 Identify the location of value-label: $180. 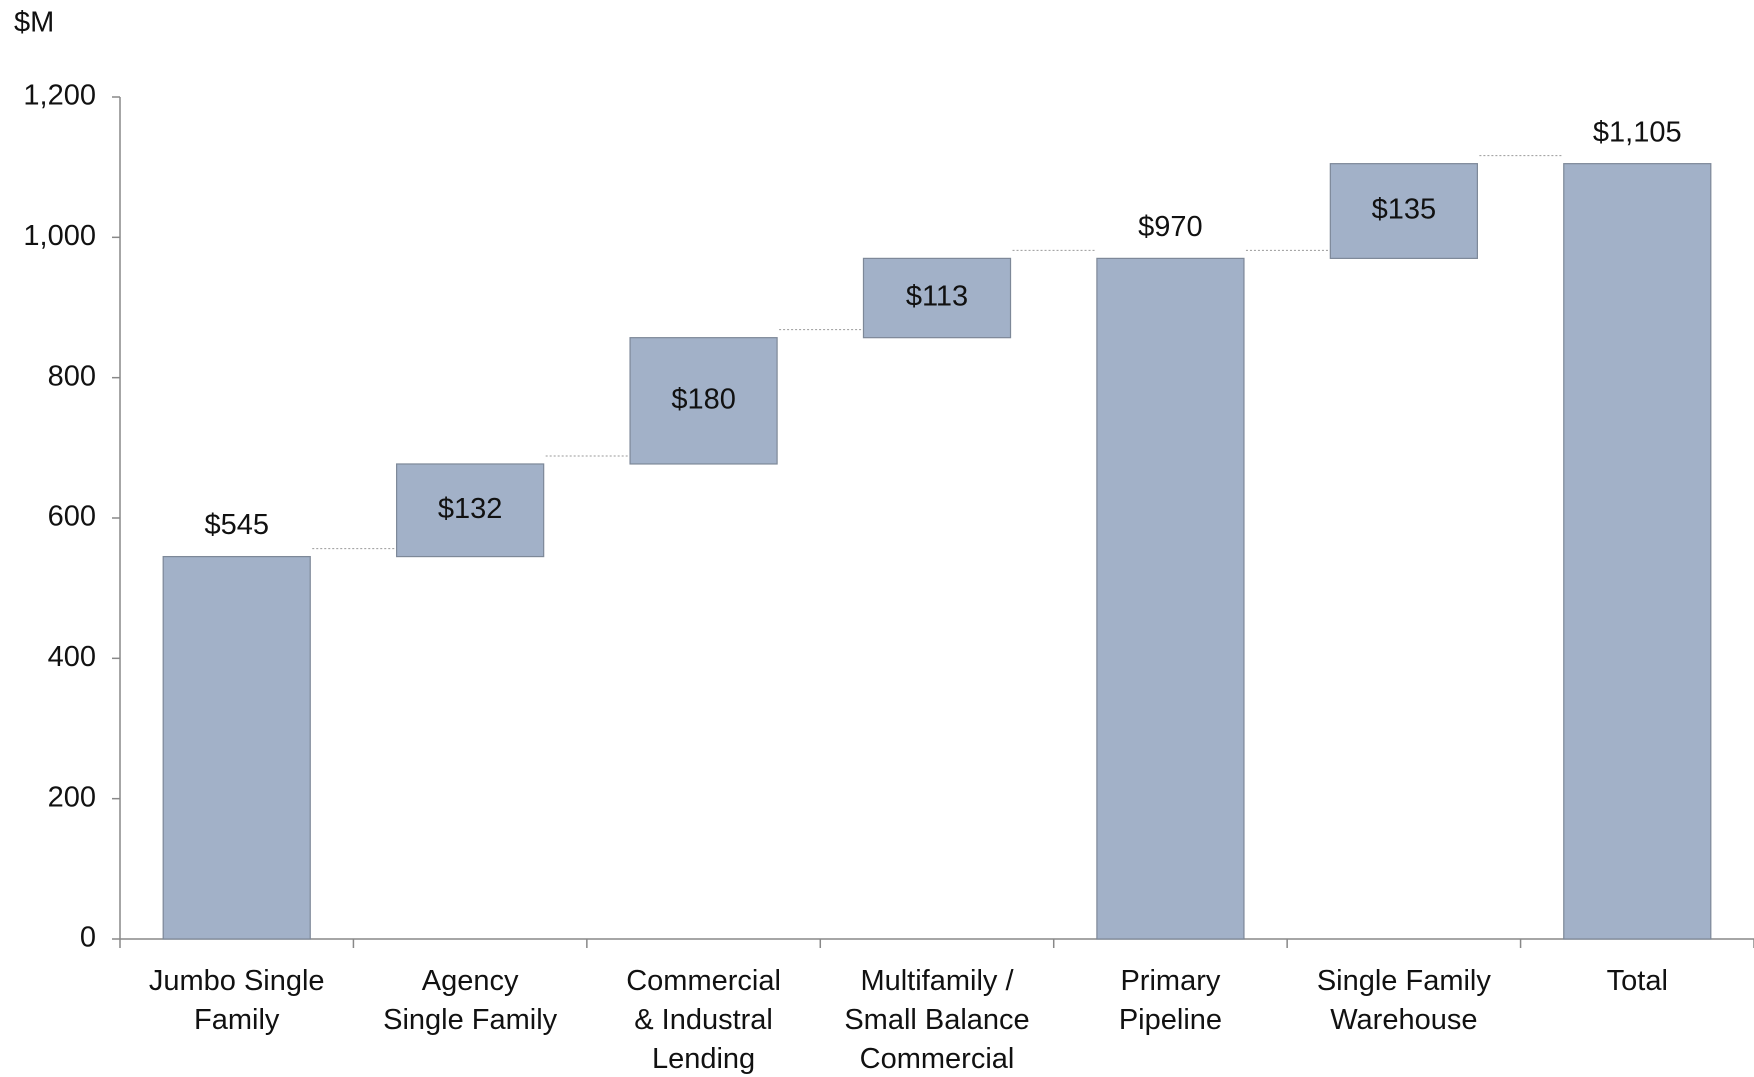
(703, 399).